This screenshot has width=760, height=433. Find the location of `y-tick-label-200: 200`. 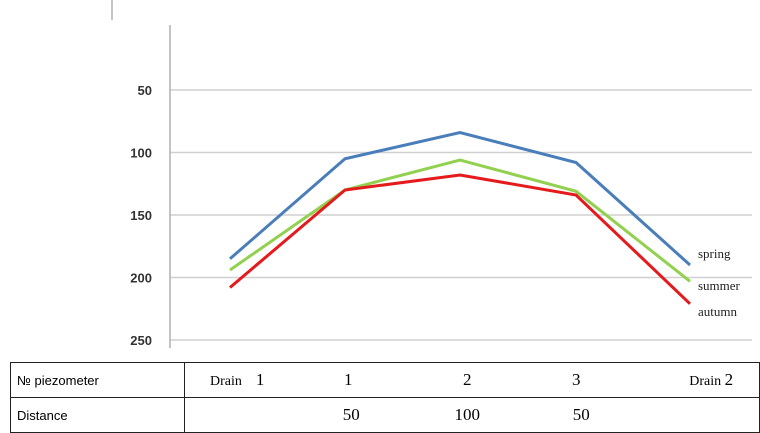

y-tick-label-200: 200 is located at coordinates (141, 278).